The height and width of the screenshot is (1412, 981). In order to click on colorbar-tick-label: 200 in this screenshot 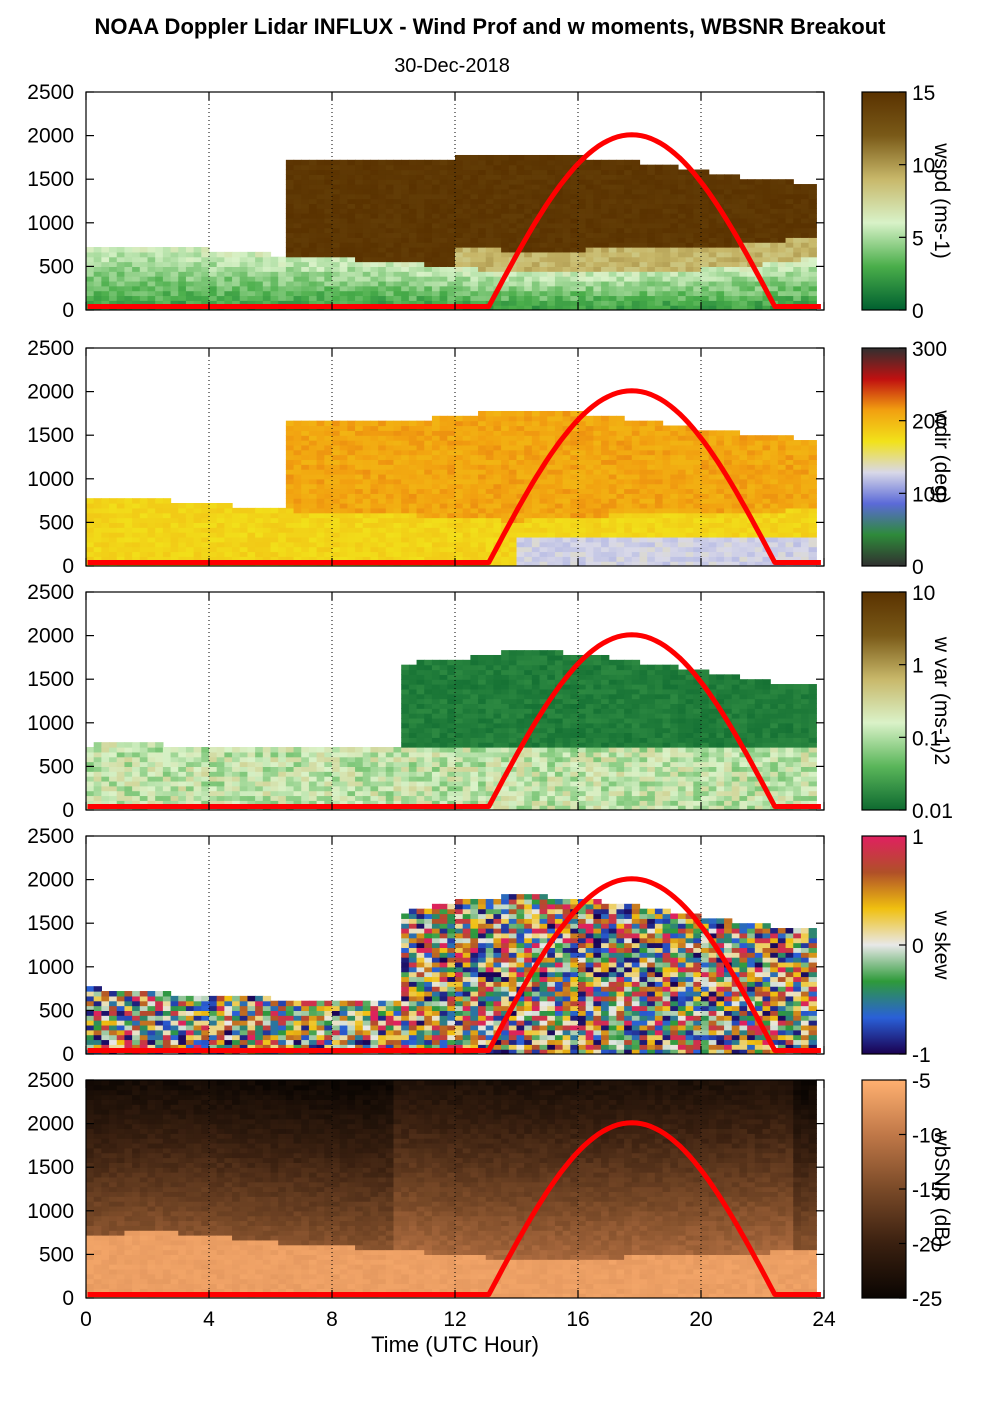, I will do `click(929, 422)`.